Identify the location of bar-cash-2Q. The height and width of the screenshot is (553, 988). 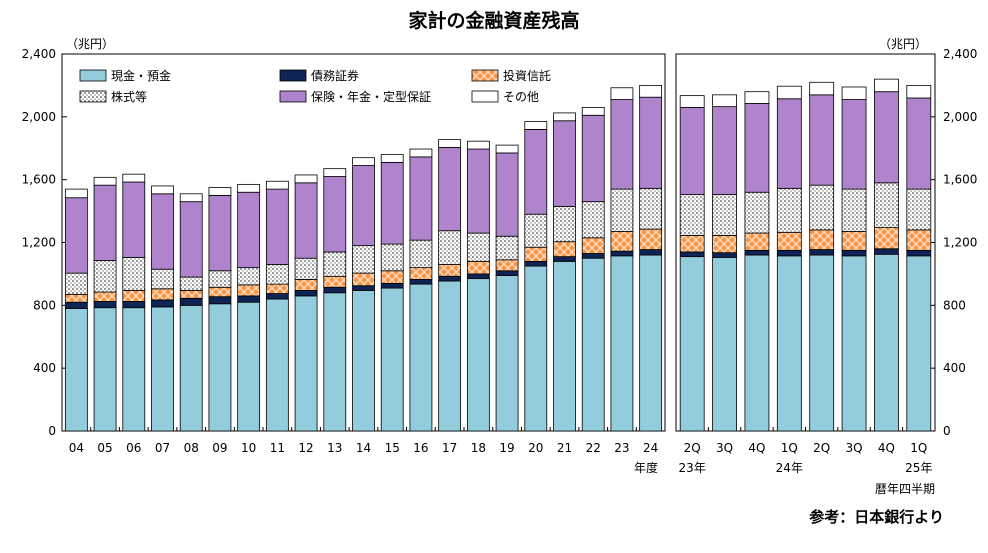
(822, 343).